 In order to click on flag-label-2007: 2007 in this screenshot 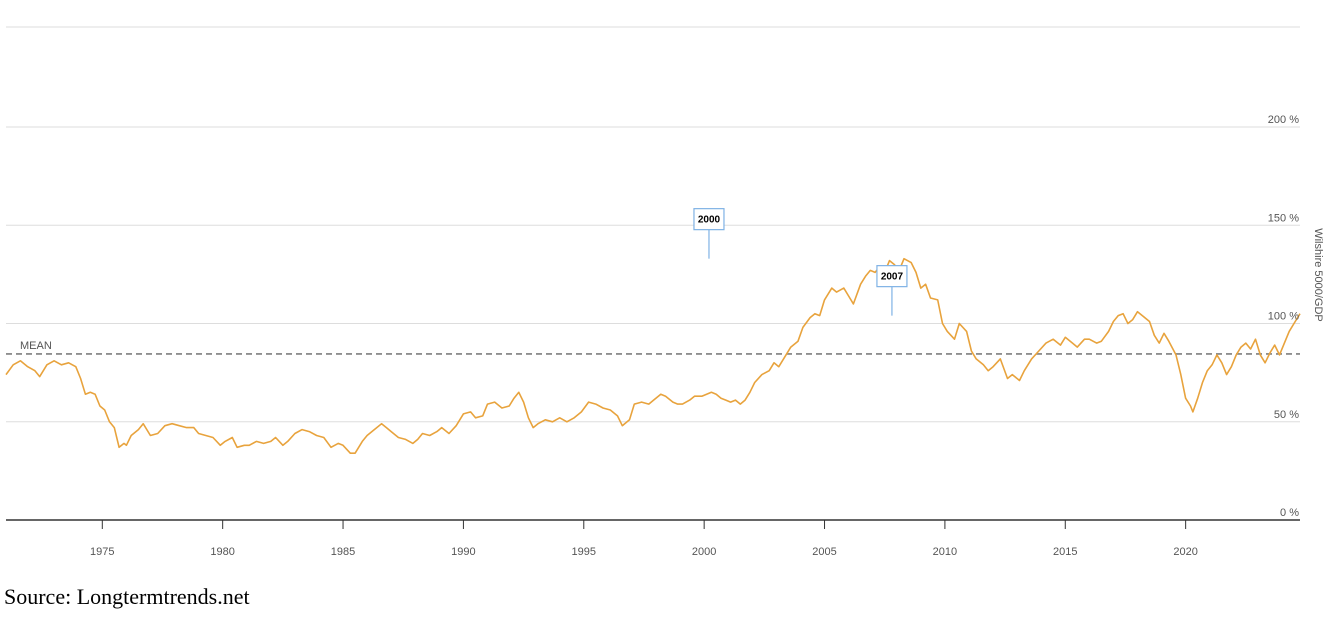, I will do `click(892, 277)`.